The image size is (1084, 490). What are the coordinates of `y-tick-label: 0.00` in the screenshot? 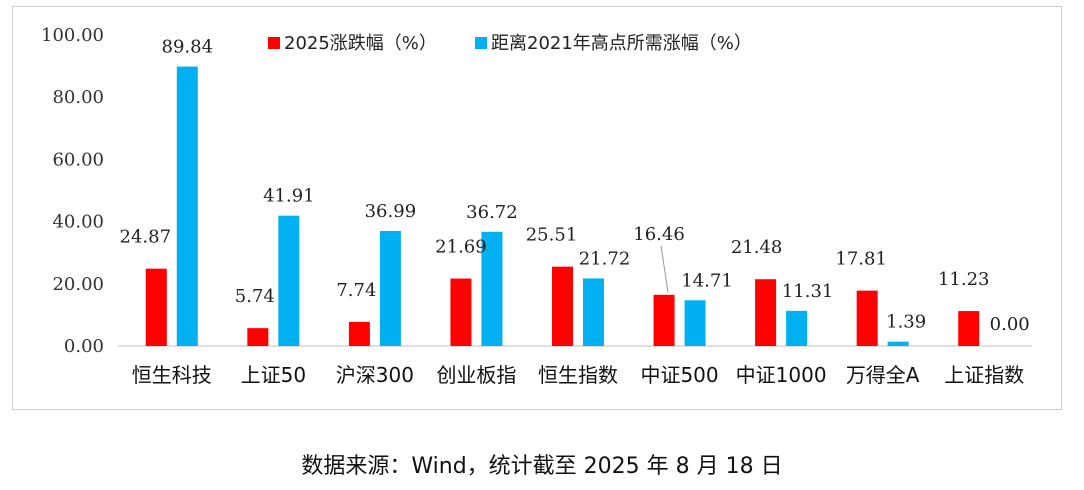 It's located at (84, 346).